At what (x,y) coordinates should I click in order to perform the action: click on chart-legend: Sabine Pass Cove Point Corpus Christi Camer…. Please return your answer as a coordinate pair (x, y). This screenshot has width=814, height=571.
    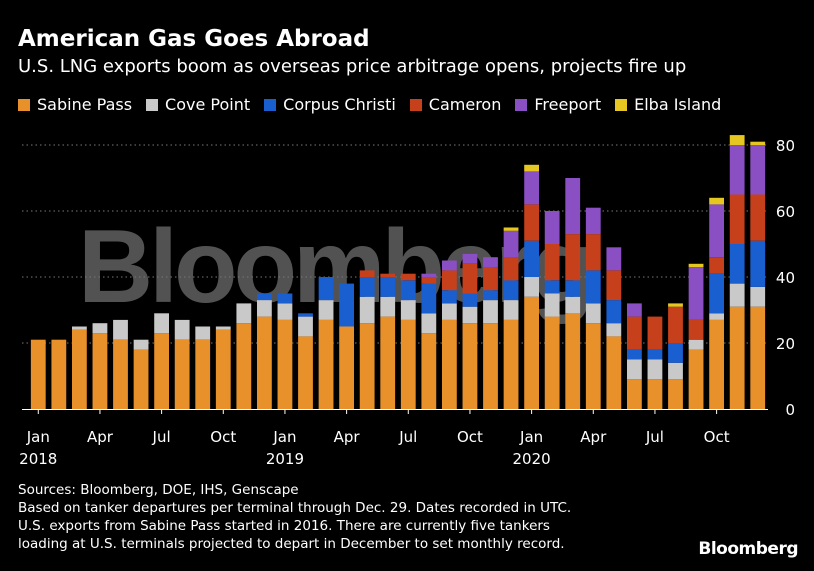
    Looking at the image, I should click on (369, 104).